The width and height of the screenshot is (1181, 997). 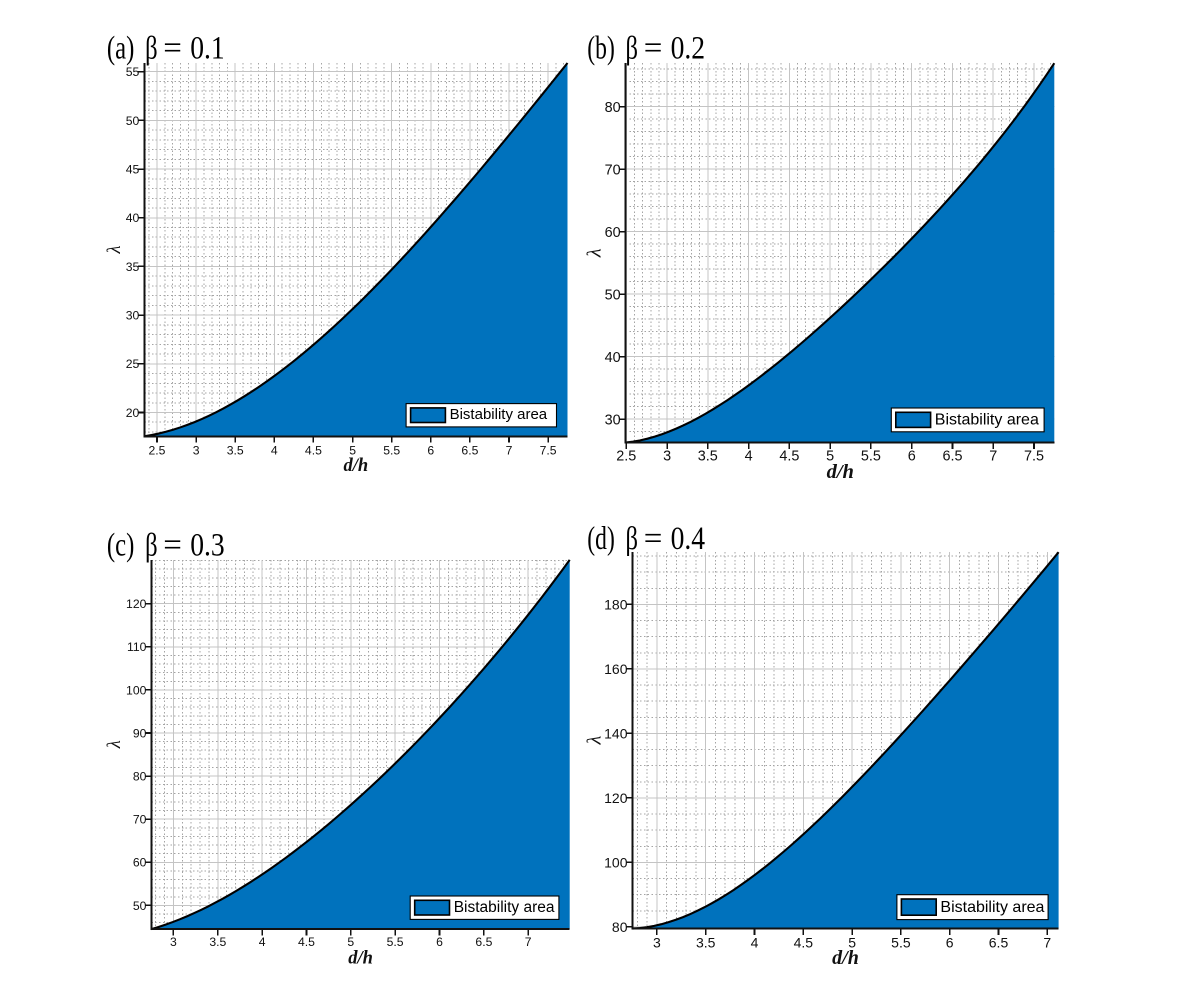 What do you see at coordinates (133, 364) in the screenshot?
I see `svg-text: 25` at bounding box center [133, 364].